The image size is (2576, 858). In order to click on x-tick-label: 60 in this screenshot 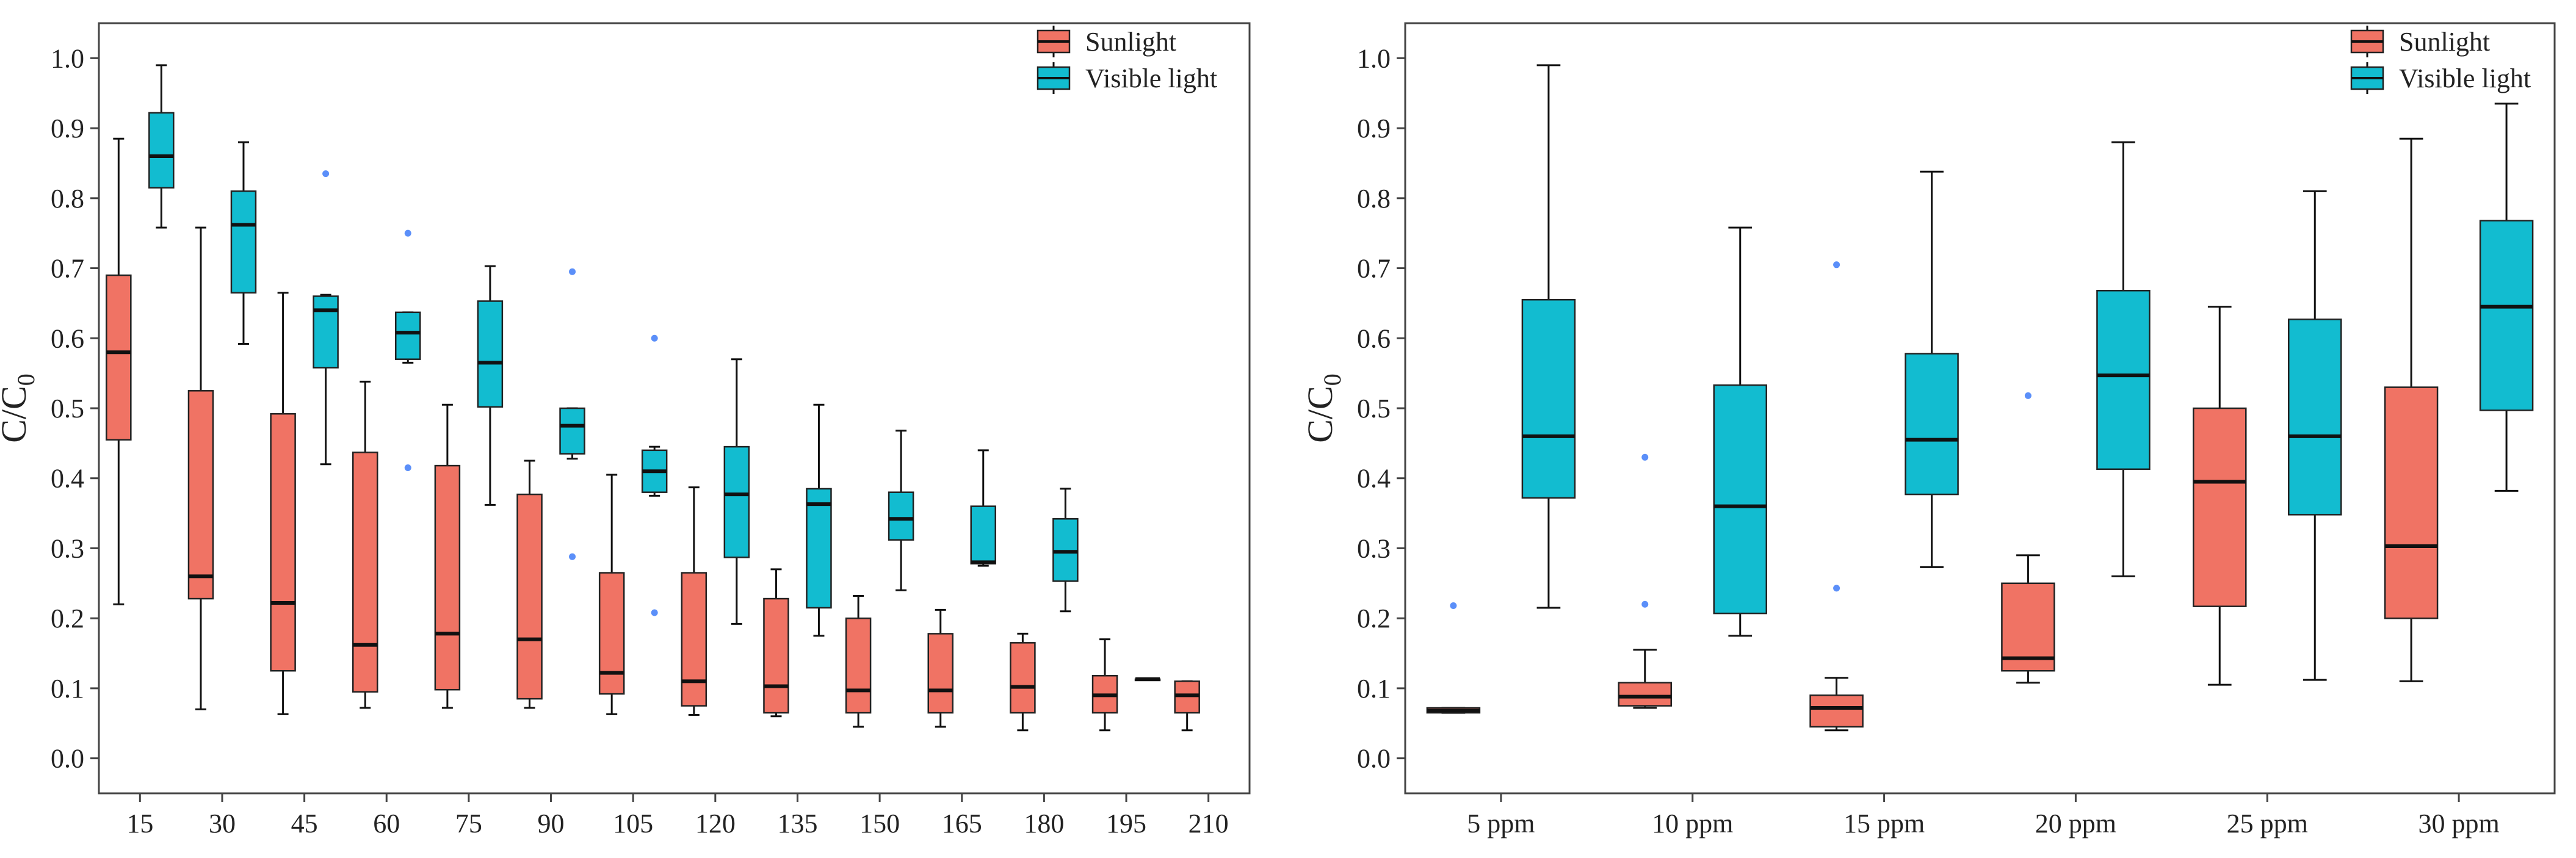, I will do `click(386, 823)`.